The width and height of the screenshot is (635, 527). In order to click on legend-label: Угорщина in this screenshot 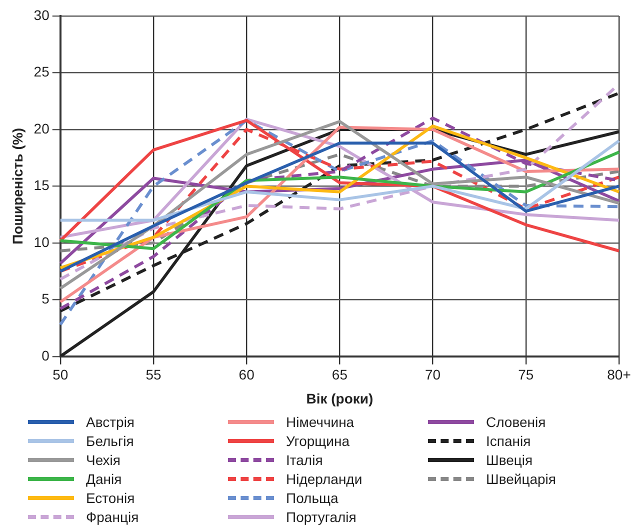, I will do `click(318, 440)`.